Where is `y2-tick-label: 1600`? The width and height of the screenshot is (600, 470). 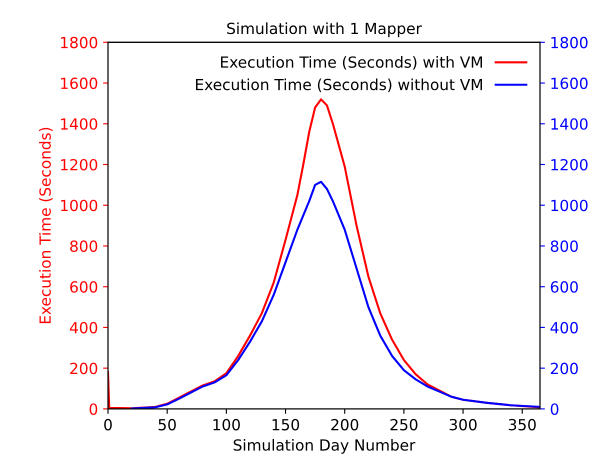
y2-tick-label: 1600 is located at coordinates (569, 84).